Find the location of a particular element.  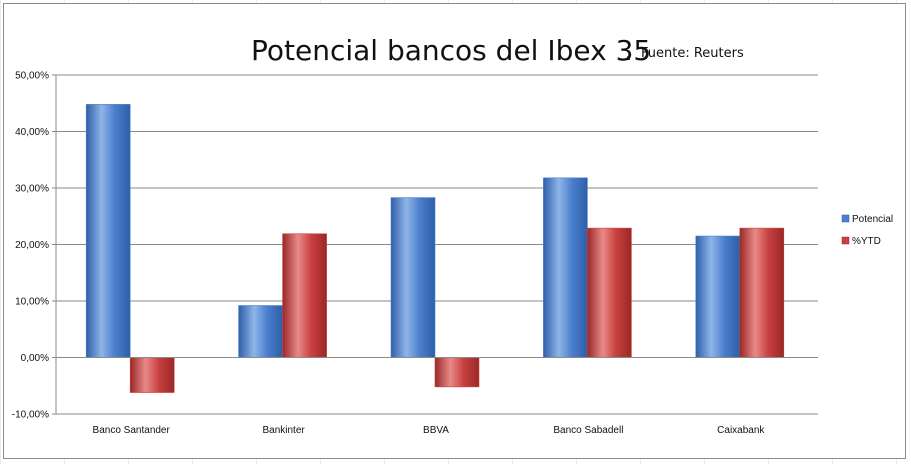

y-tick-label: 10,00% is located at coordinates (32, 302).